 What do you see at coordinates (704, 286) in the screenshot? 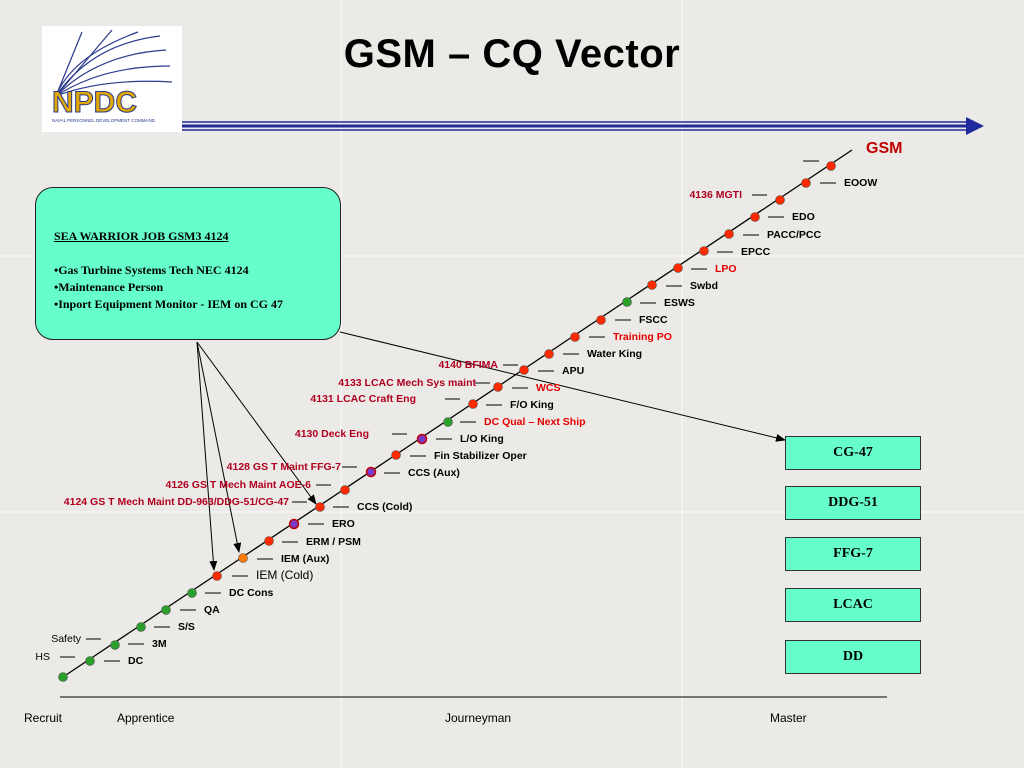
I see `right-label: Swbd` at bounding box center [704, 286].